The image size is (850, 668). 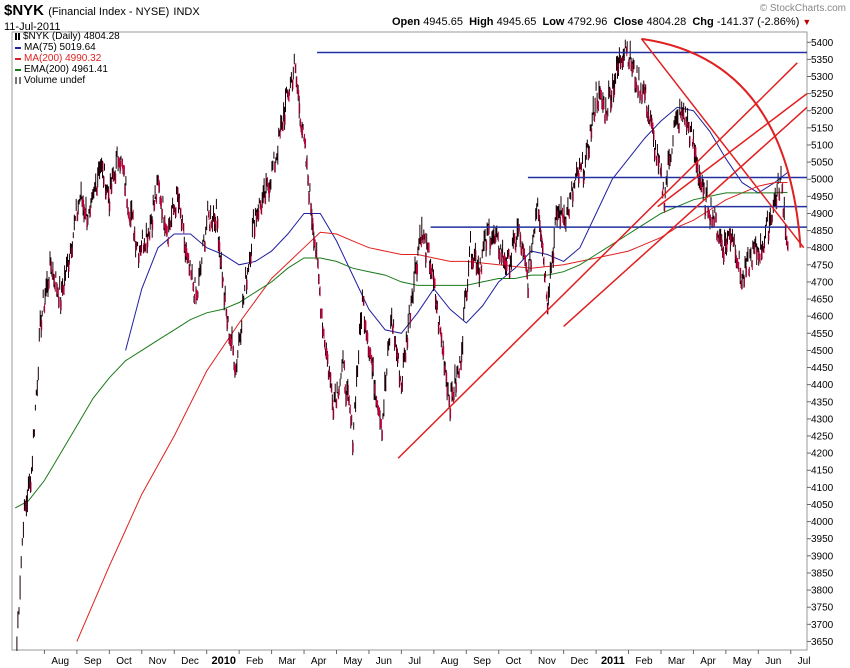 I want to click on y-tick-label: 4150, so click(x=822, y=471).